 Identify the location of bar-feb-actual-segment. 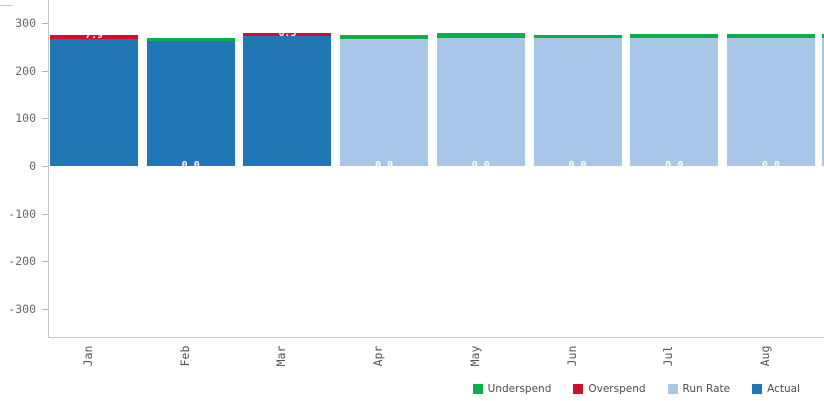
(190, 103).